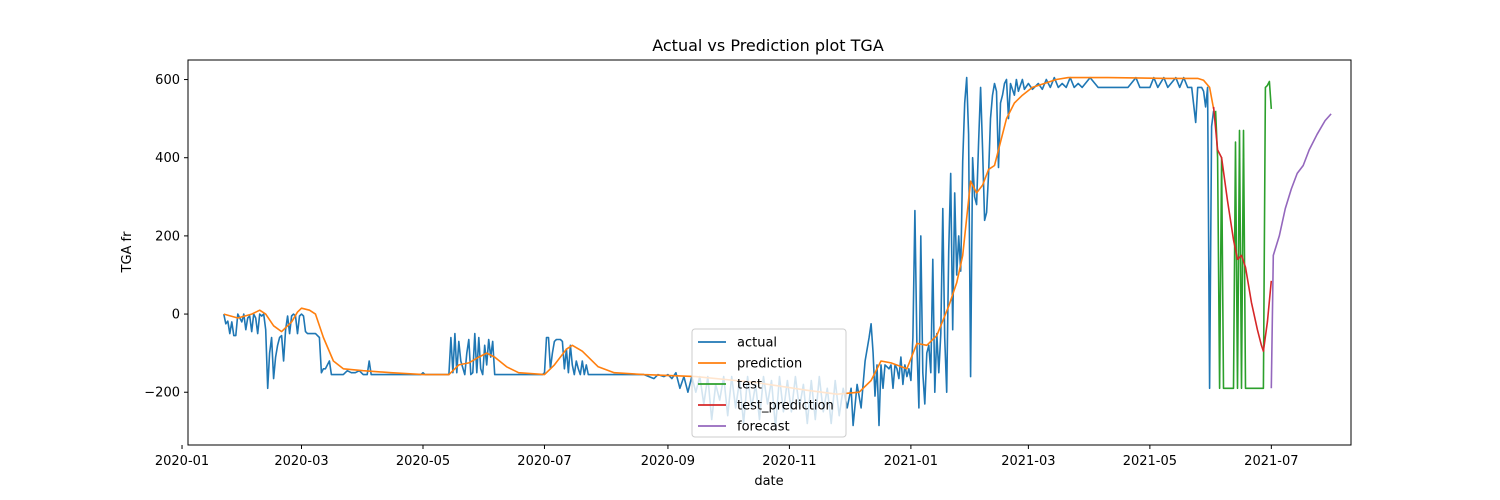 The height and width of the screenshot is (500, 1500). I want to click on series-line-test, so click(1243, 235).